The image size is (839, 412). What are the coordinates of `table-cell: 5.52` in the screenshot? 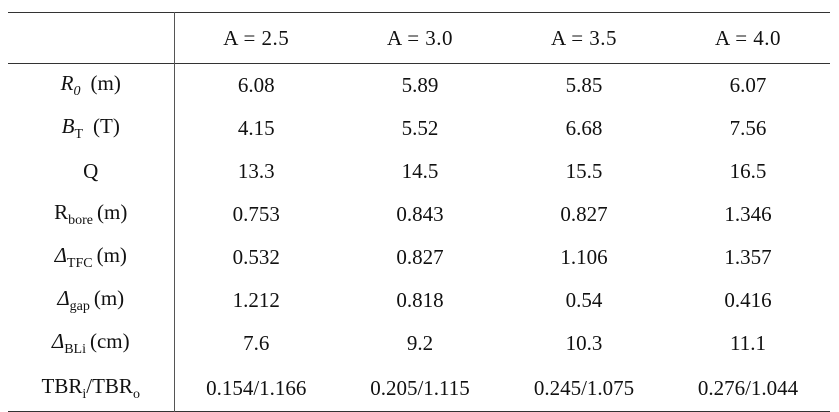 It's located at (420, 128).